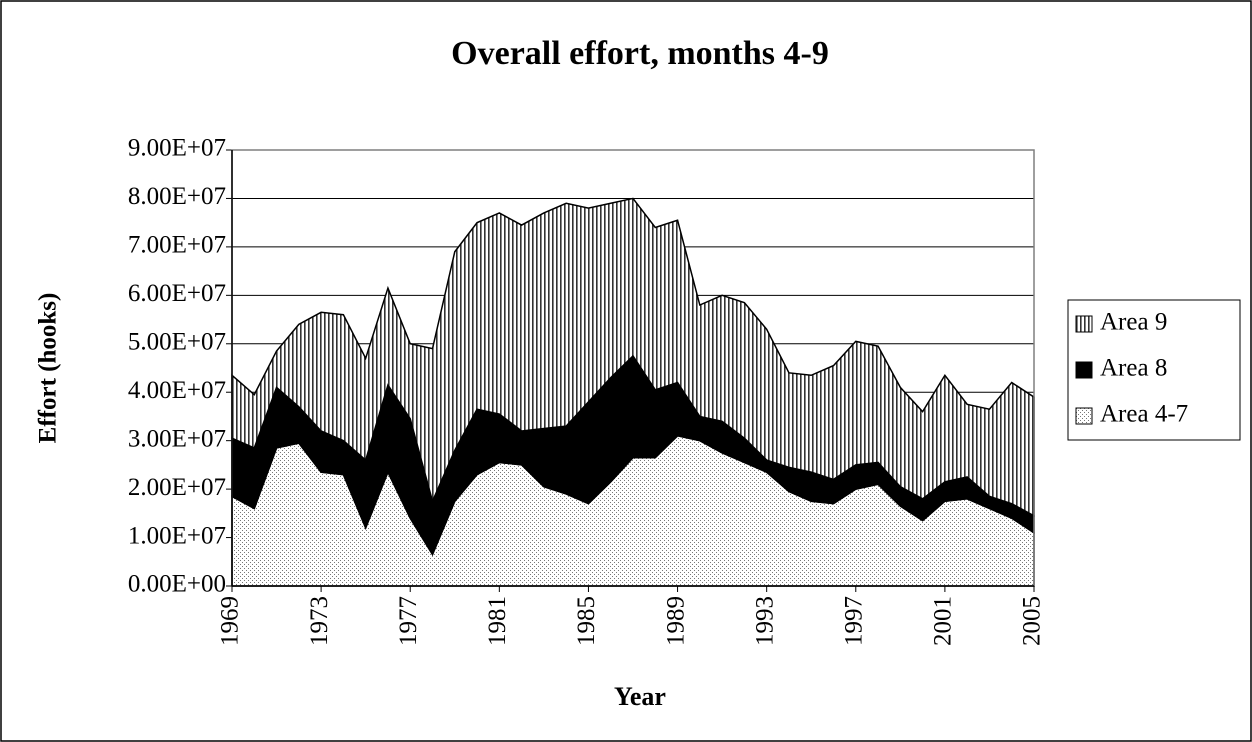 The height and width of the screenshot is (742, 1252). What do you see at coordinates (586, 621) in the screenshot?
I see `x-tick-label: 1985` at bounding box center [586, 621].